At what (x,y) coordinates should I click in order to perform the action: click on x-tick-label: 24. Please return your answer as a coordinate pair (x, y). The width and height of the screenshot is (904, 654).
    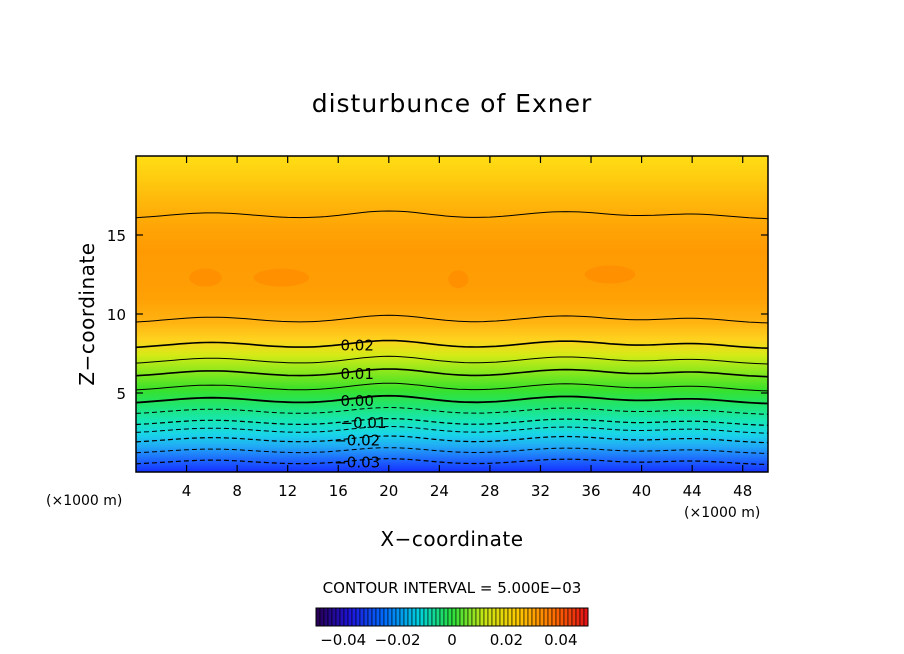
    Looking at the image, I should click on (439, 491).